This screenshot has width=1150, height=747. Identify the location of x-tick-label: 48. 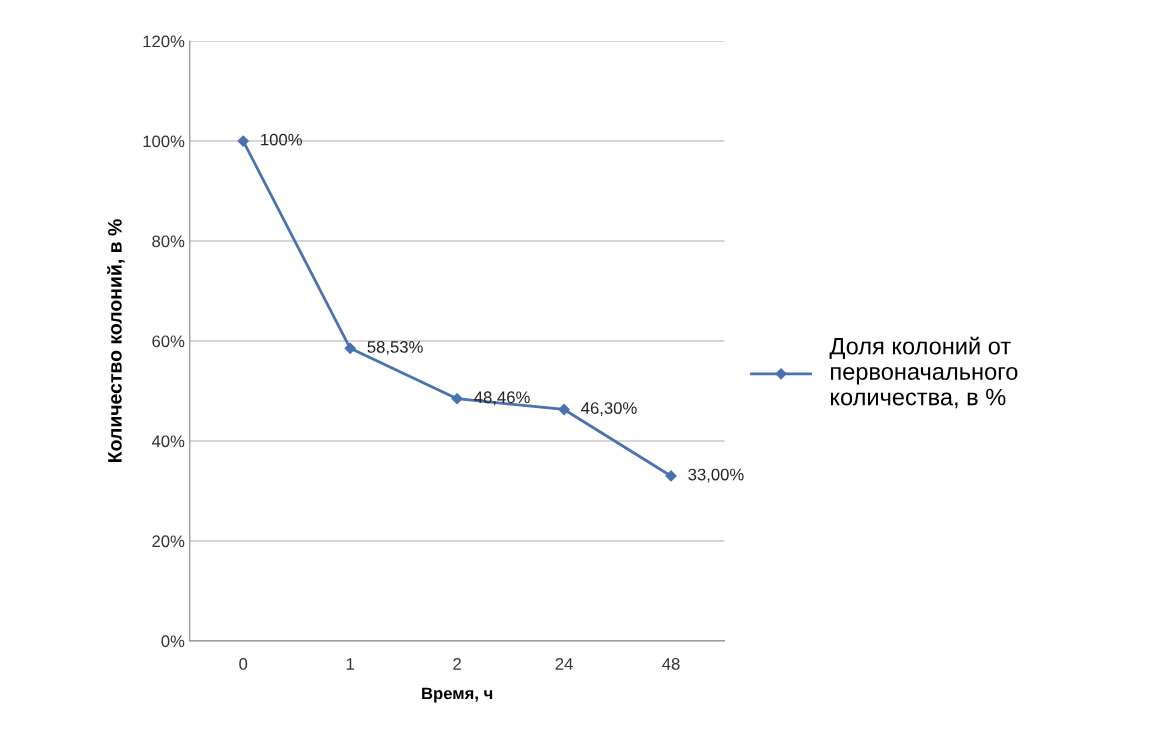
(671, 664).